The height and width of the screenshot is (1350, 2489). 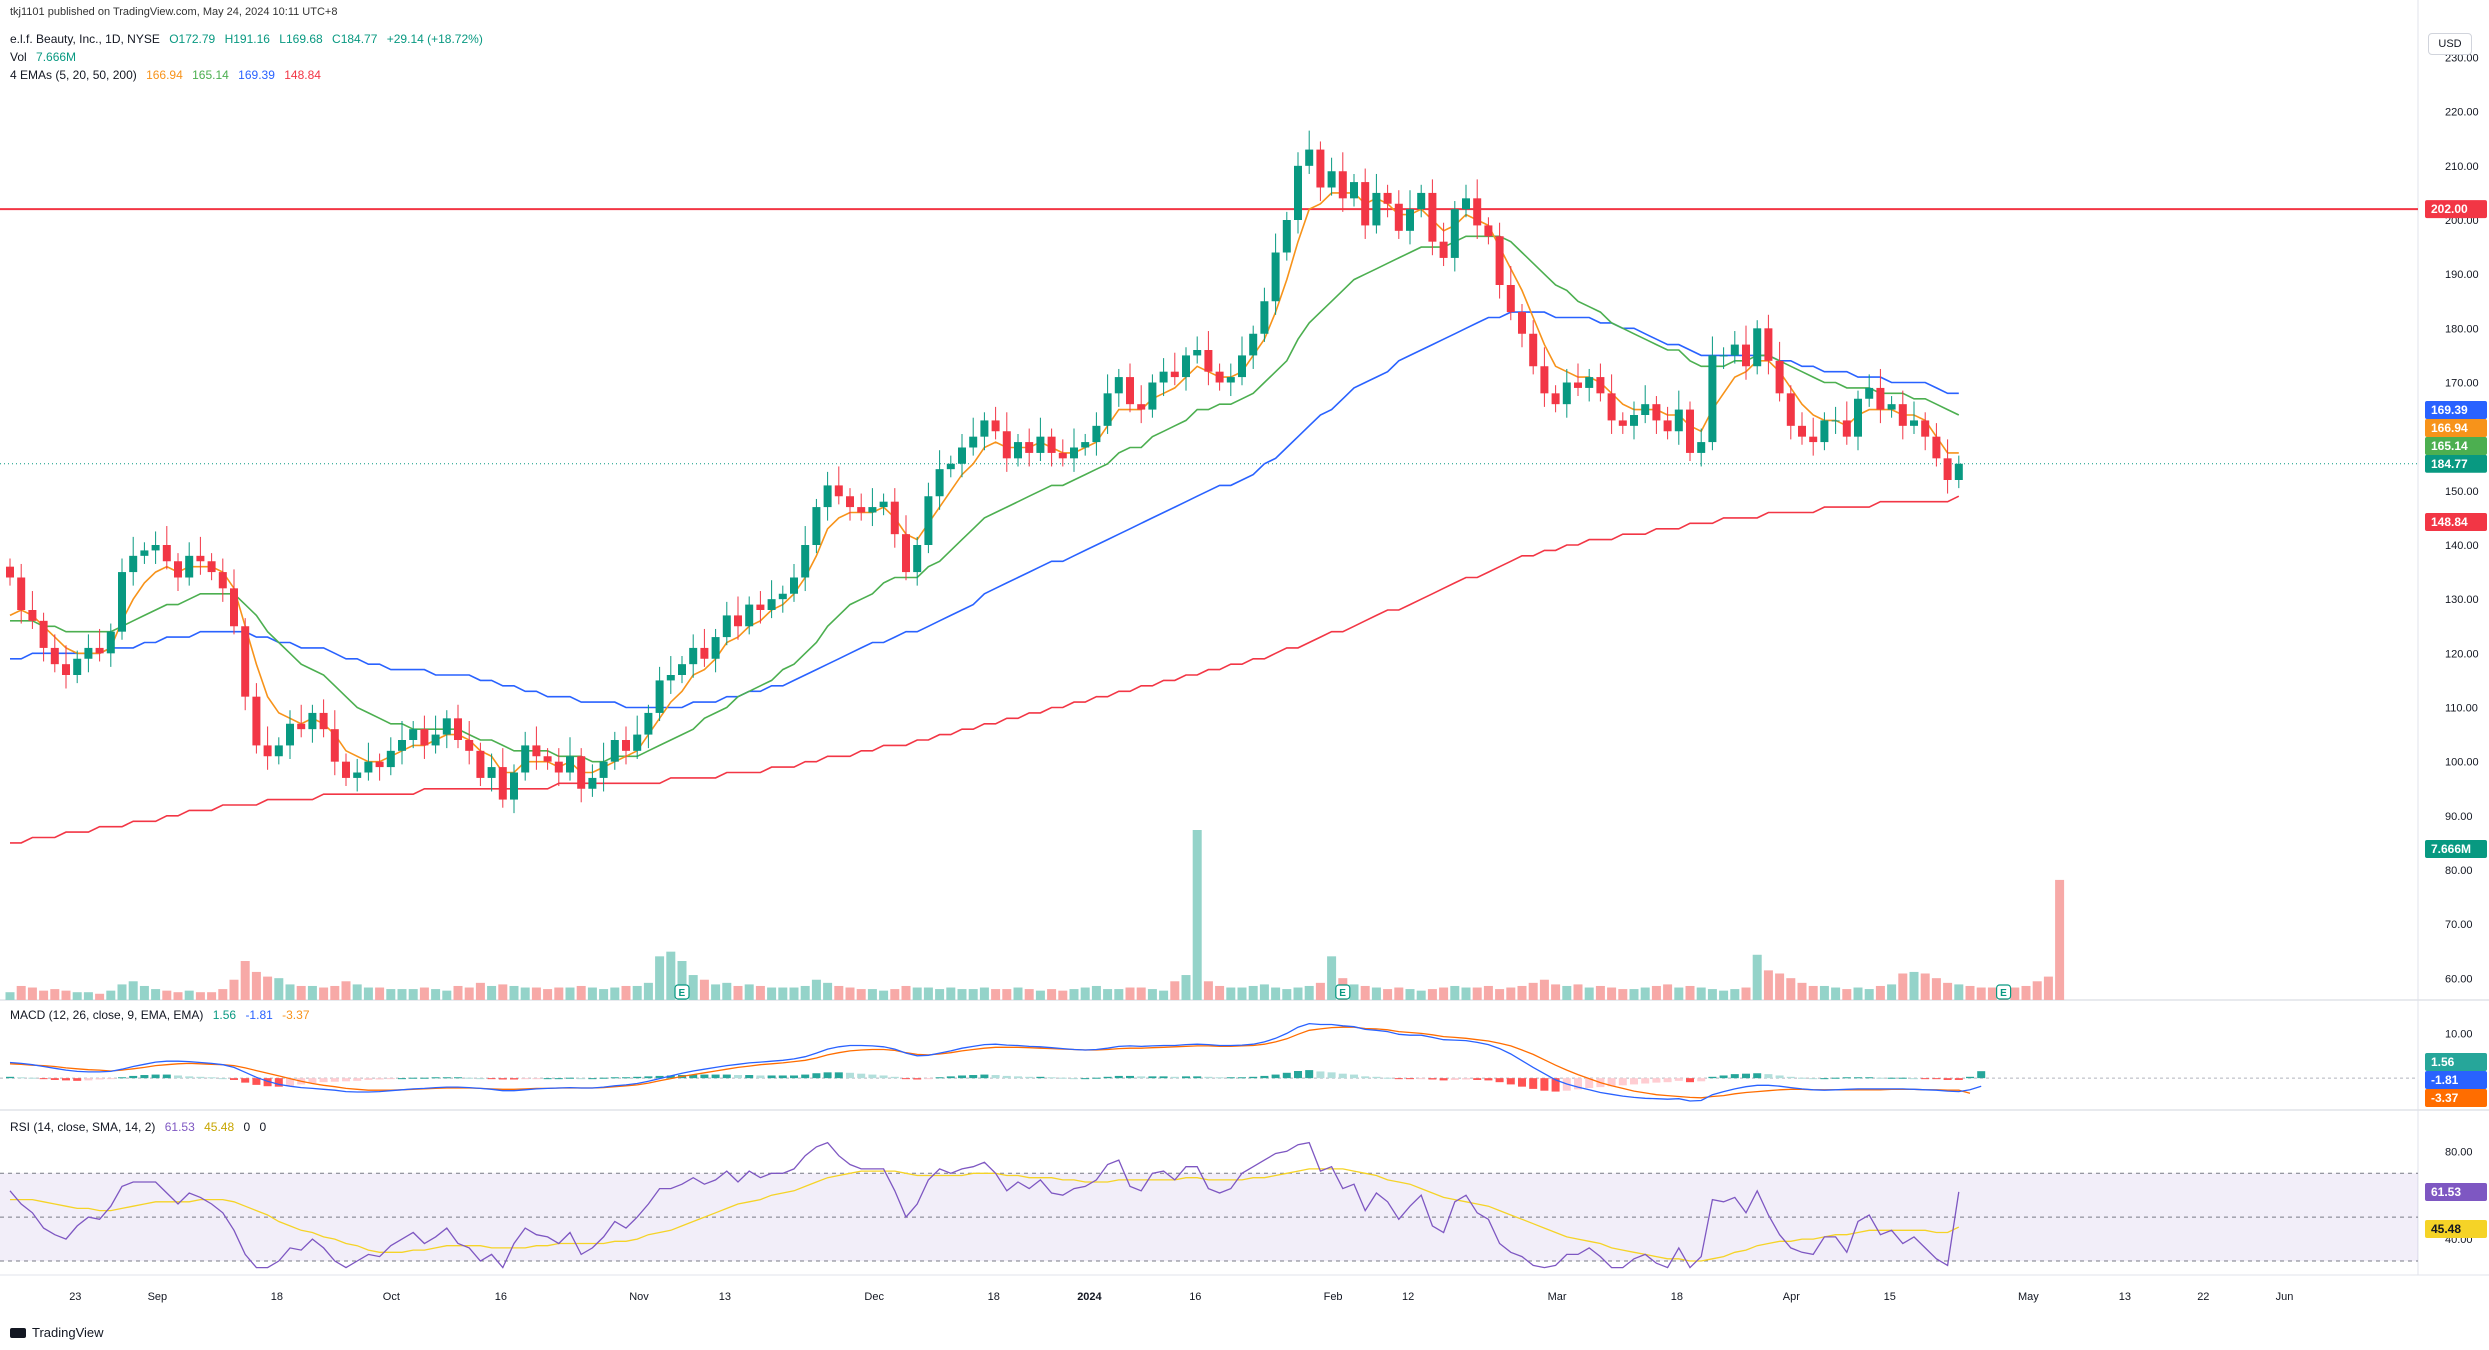 What do you see at coordinates (107, 1015) in the screenshot?
I see `macd-label: MACD (12, 26, close, 9, EMA, EMA)` at bounding box center [107, 1015].